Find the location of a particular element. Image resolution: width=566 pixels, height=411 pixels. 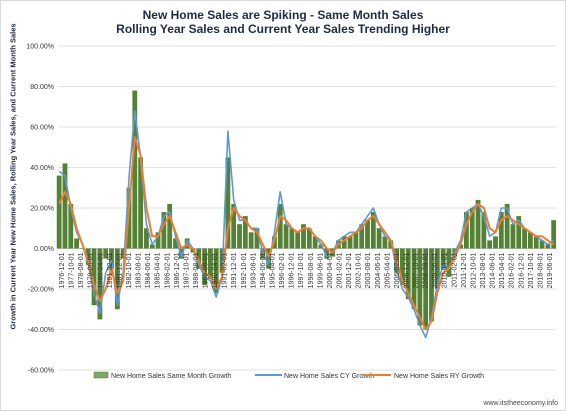

x-tick-label: 1985-04-01 is located at coordinates (158, 270).